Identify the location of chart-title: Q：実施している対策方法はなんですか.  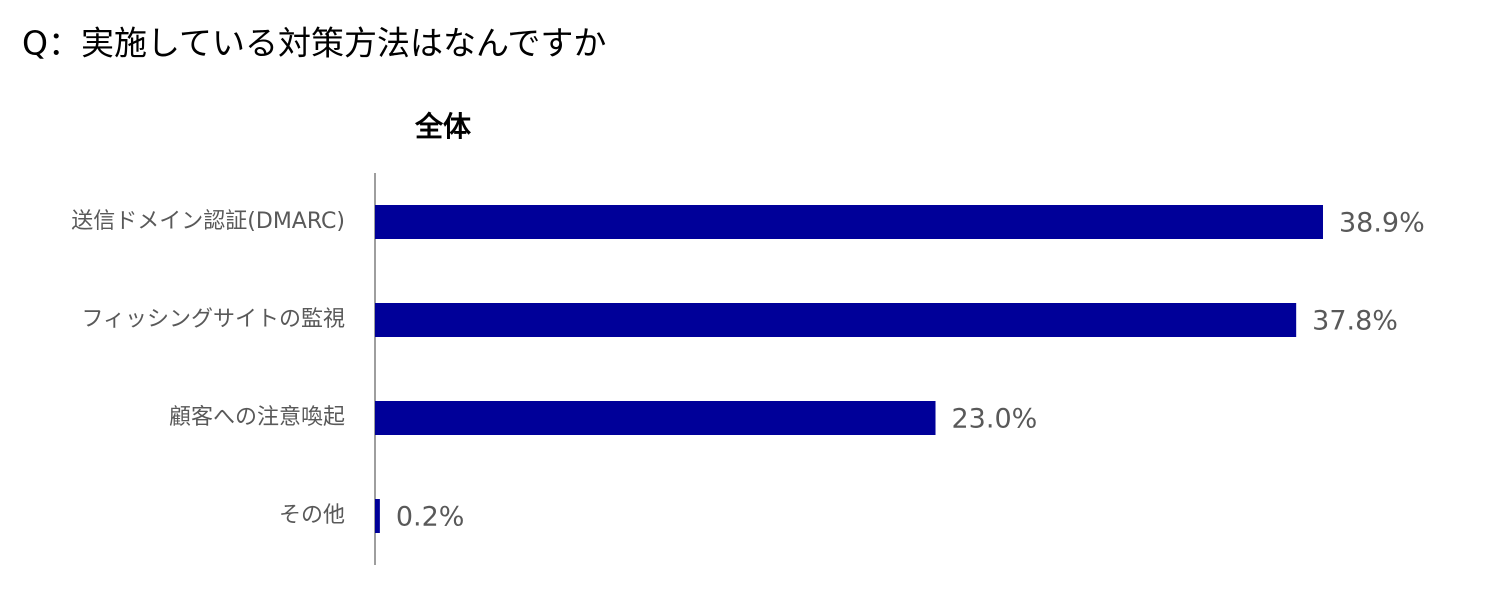
(314, 43).